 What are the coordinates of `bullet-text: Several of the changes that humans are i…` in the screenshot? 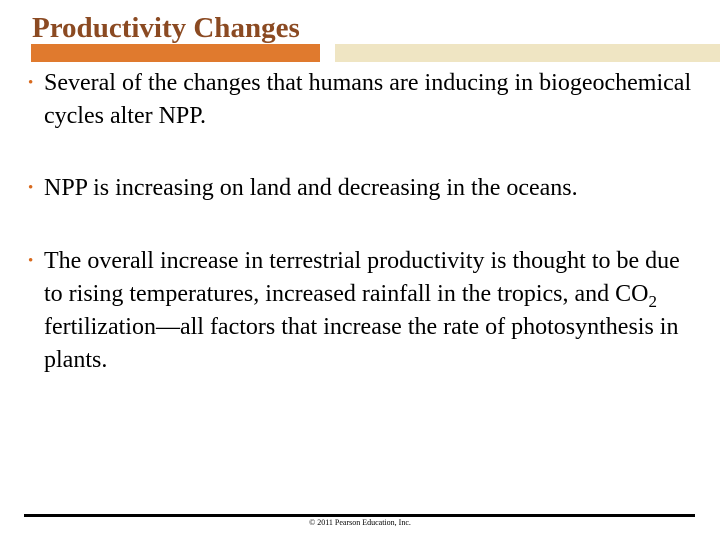 It's located at (368, 99).